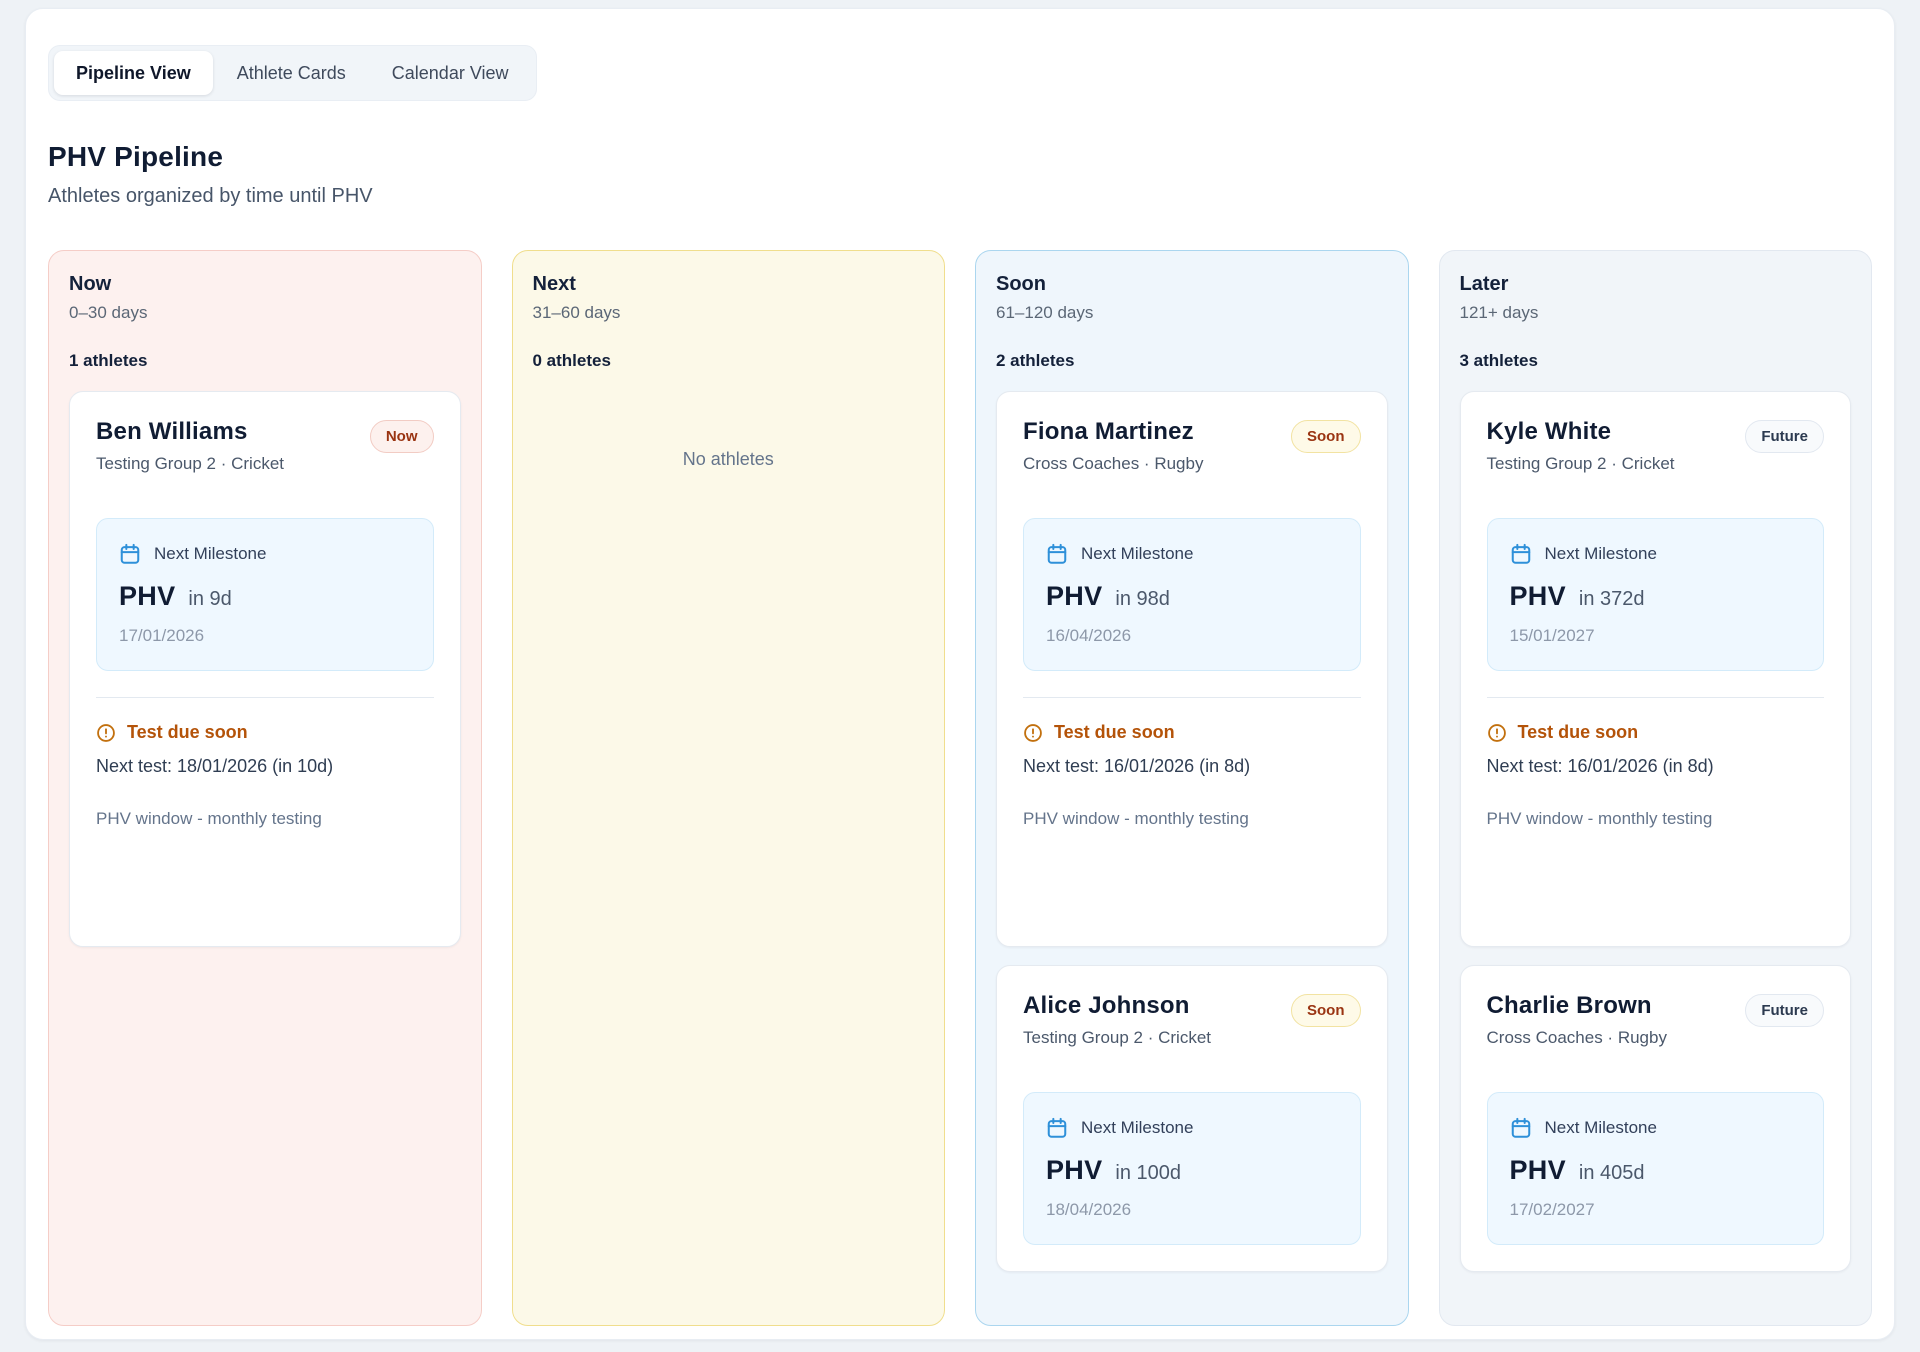 Image resolution: width=1920 pixels, height=1352 pixels. What do you see at coordinates (108, 312) in the screenshot?
I see `column-range: 0–30 days` at bounding box center [108, 312].